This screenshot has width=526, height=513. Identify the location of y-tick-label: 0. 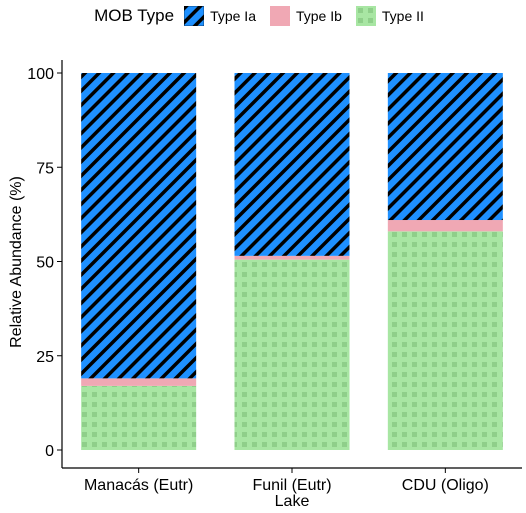
(49, 451).